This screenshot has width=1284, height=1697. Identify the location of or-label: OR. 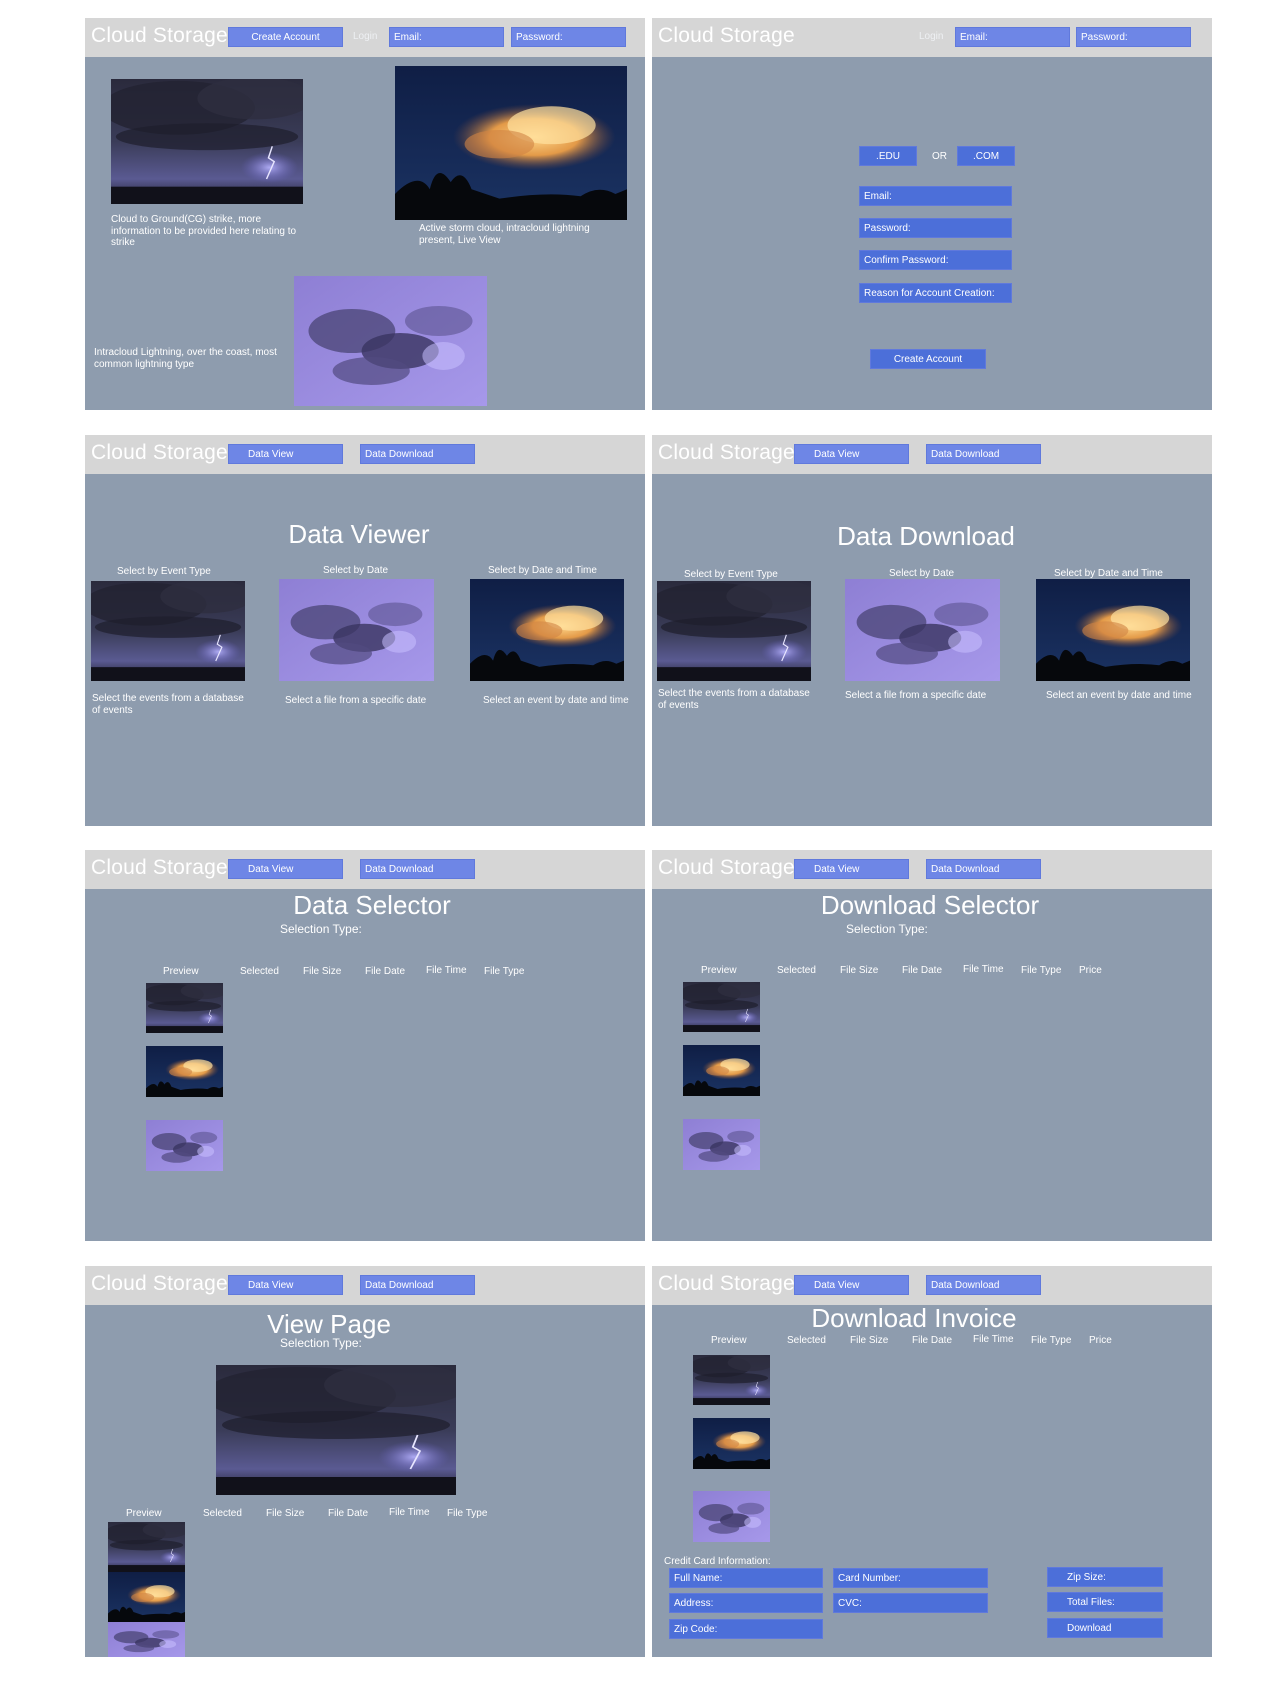
(939, 156).